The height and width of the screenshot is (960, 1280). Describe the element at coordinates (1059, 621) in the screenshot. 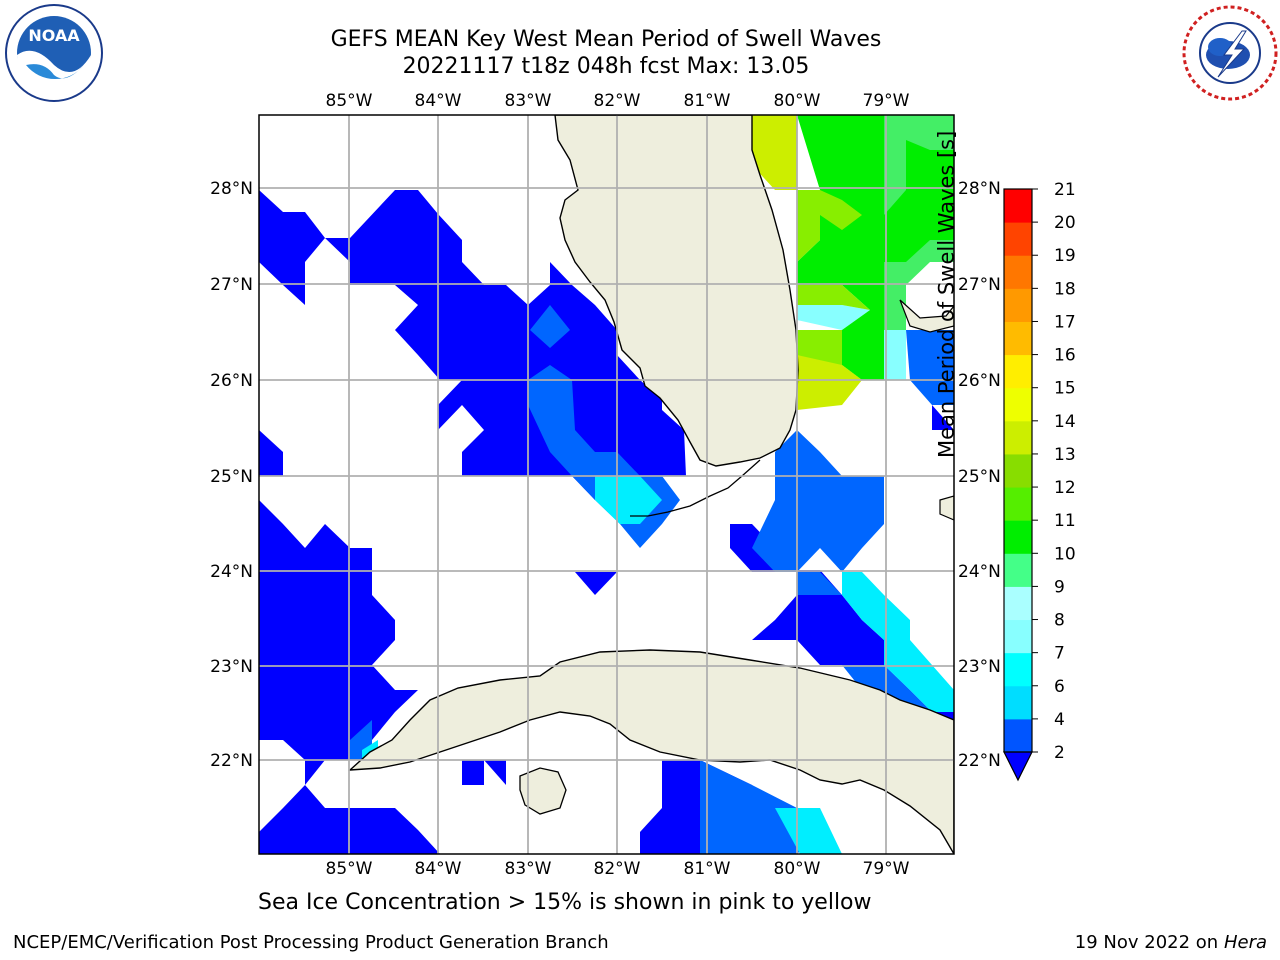

I see `colorbar-tick-label: 8` at that location.